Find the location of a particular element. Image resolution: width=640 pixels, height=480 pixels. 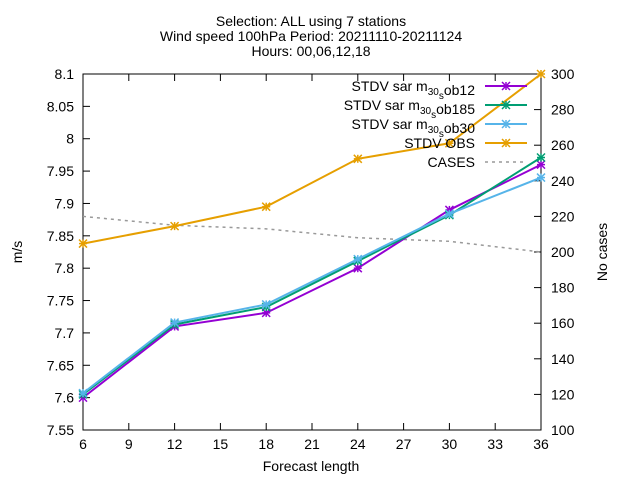

legend-label: CASES is located at coordinates (451, 162).